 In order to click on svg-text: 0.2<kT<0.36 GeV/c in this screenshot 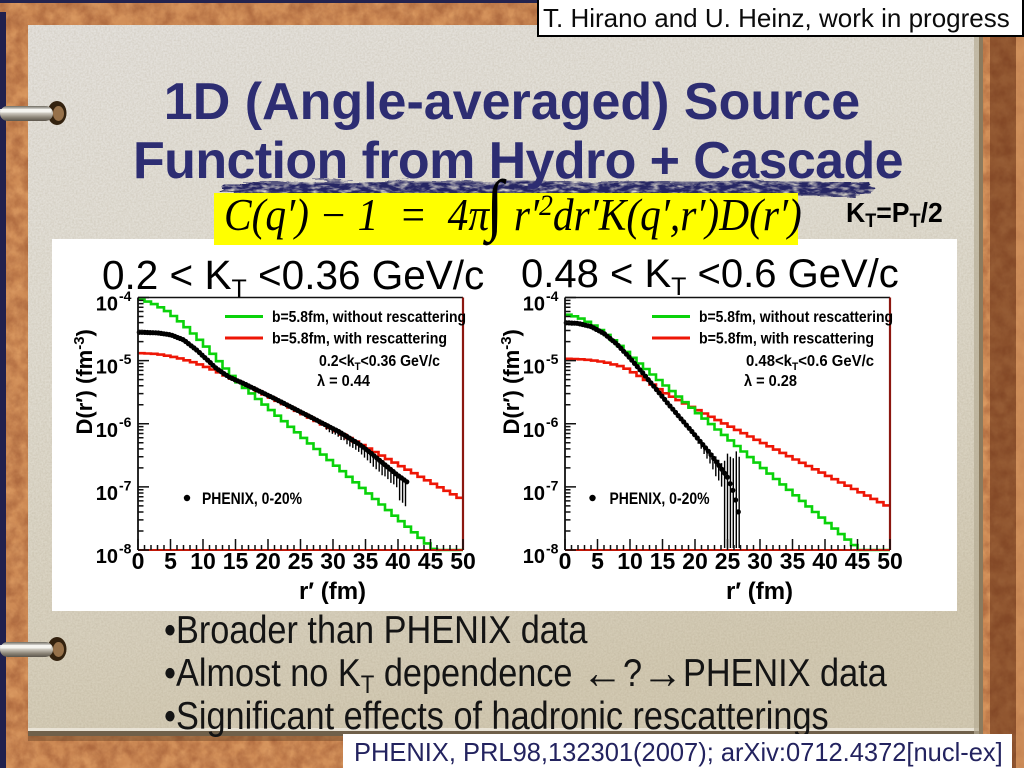, I will do `click(379, 363)`.